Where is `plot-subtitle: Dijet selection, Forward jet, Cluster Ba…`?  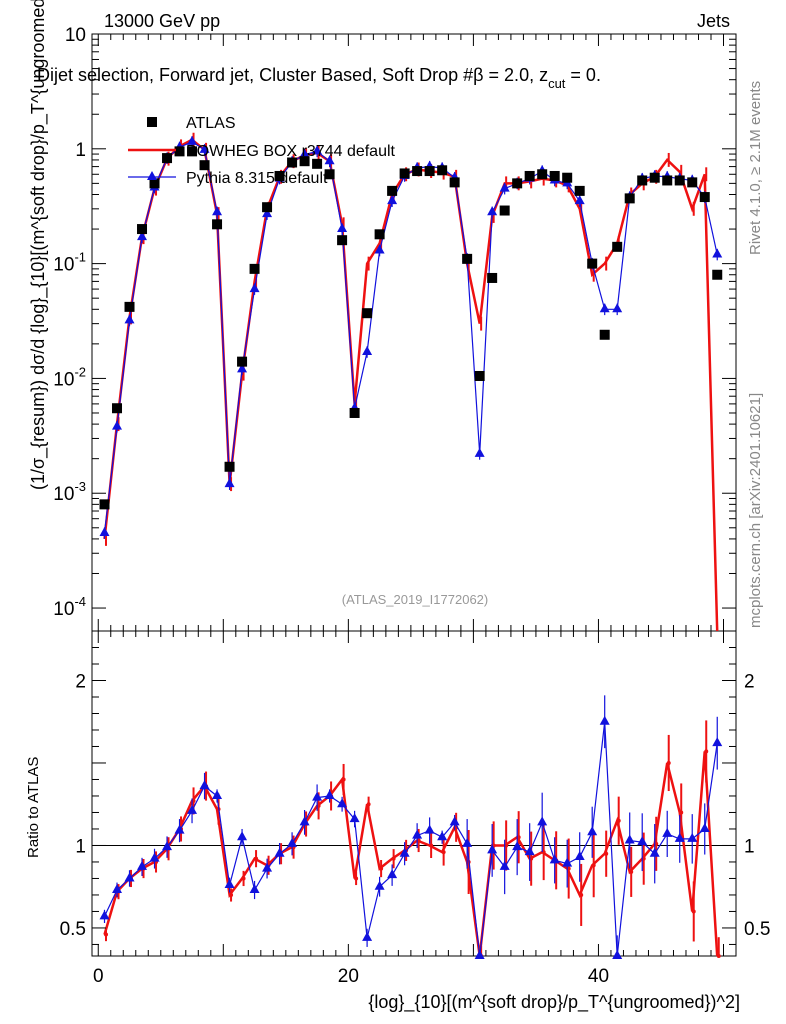 plot-subtitle: Dijet selection, Forward jet, Cluster Ba… is located at coordinates (319, 78).